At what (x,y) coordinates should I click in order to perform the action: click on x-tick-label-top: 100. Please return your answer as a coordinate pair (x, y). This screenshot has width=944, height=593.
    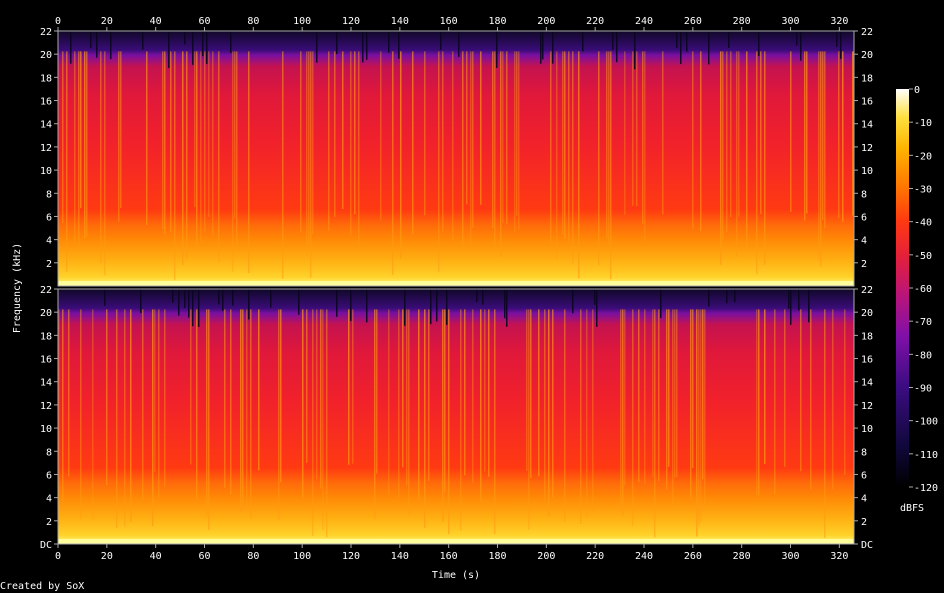
    Looking at the image, I should click on (302, 21).